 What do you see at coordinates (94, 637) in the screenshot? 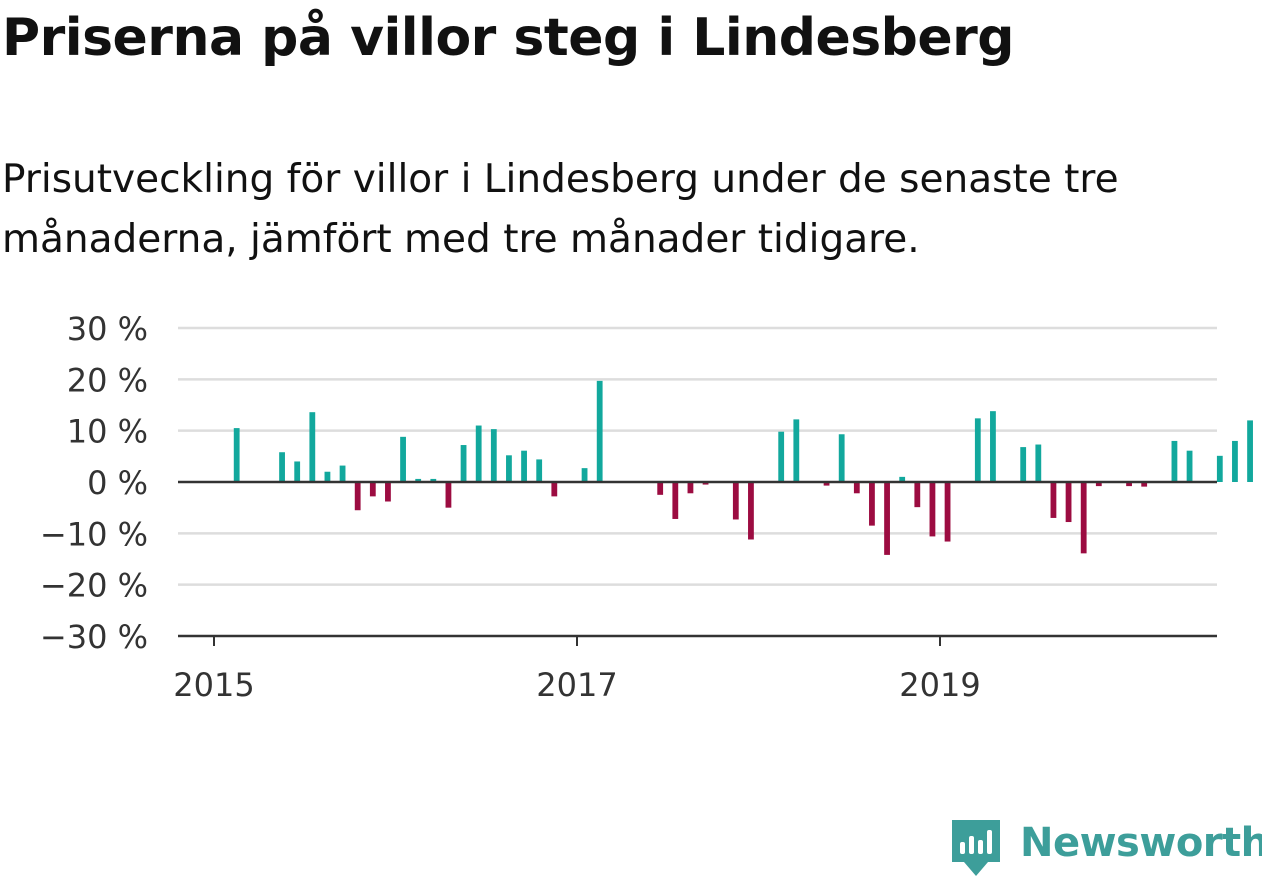
I see `y-tick-label: −30 %` at bounding box center [94, 637].